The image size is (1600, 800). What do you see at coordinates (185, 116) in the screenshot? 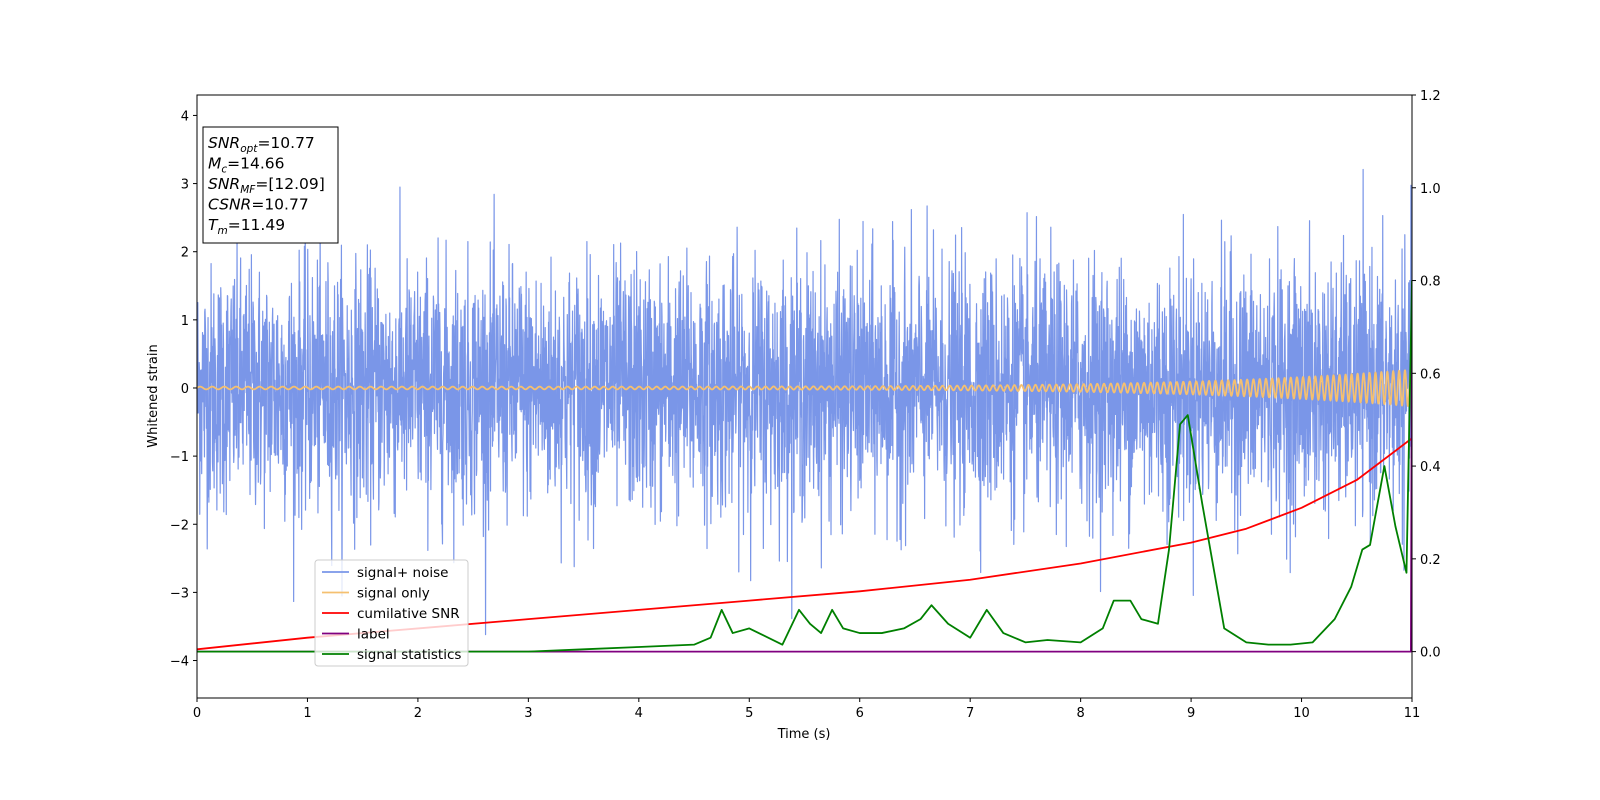
I see `y-left-tick-label: 4` at bounding box center [185, 116].